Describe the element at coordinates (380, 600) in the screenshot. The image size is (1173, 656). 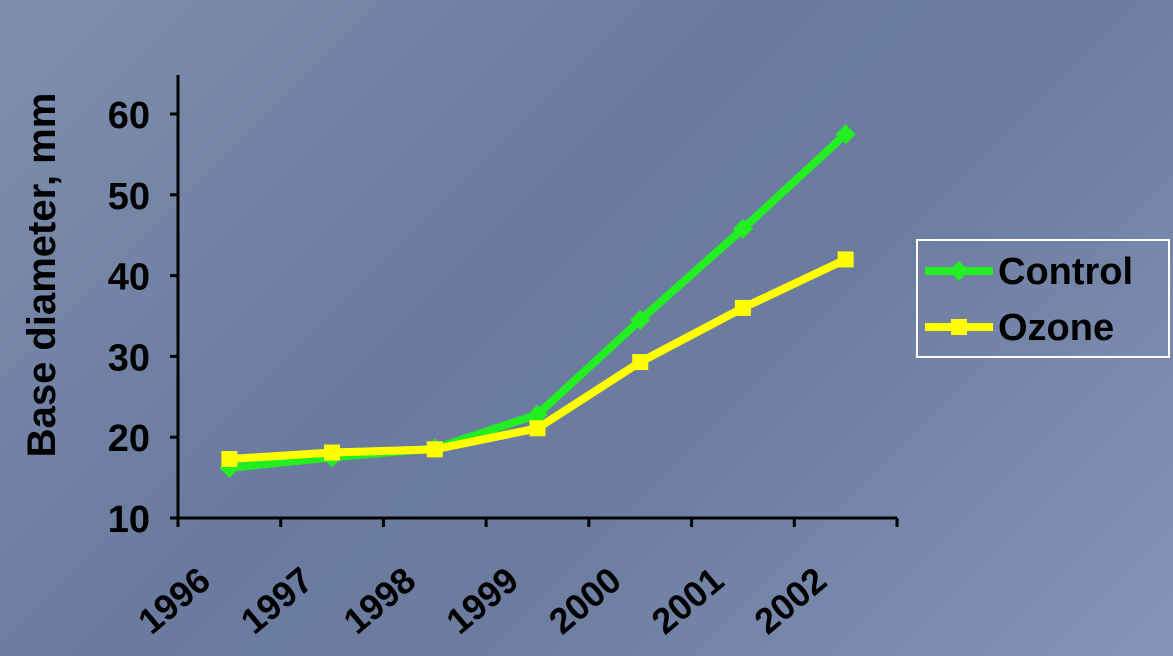
I see `x-tick-label: 1998` at that location.